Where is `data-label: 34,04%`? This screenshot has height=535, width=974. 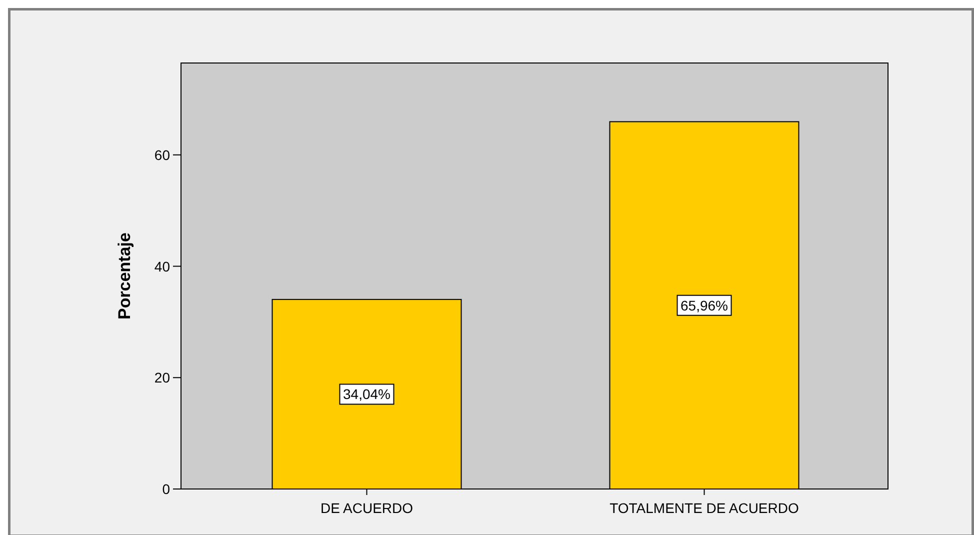
data-label: 34,04% is located at coordinates (366, 394).